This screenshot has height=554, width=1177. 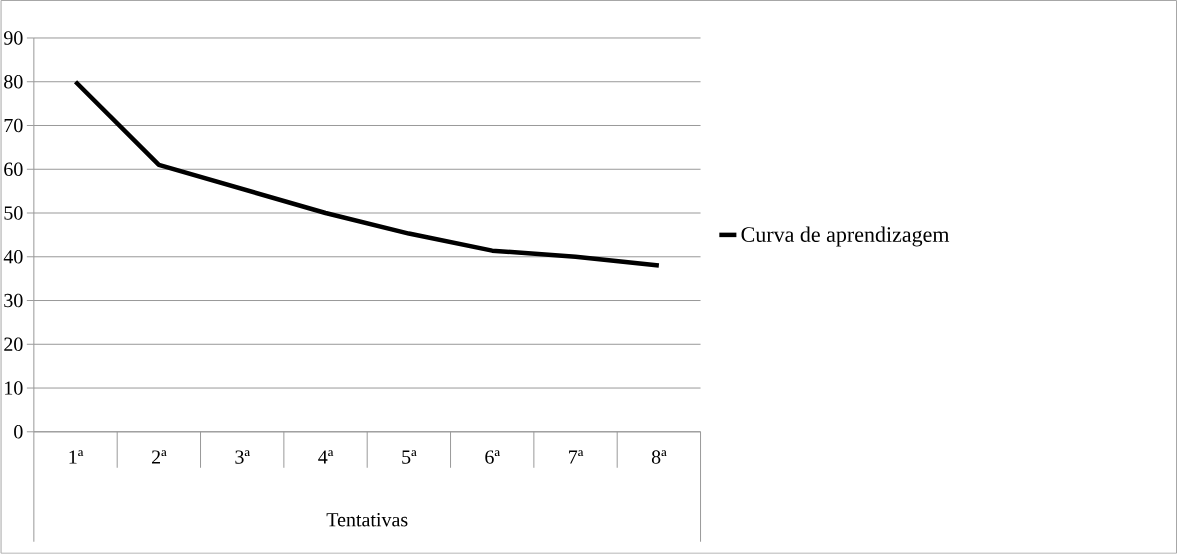 I want to click on x-axis-title: Tentativas, so click(x=367, y=520).